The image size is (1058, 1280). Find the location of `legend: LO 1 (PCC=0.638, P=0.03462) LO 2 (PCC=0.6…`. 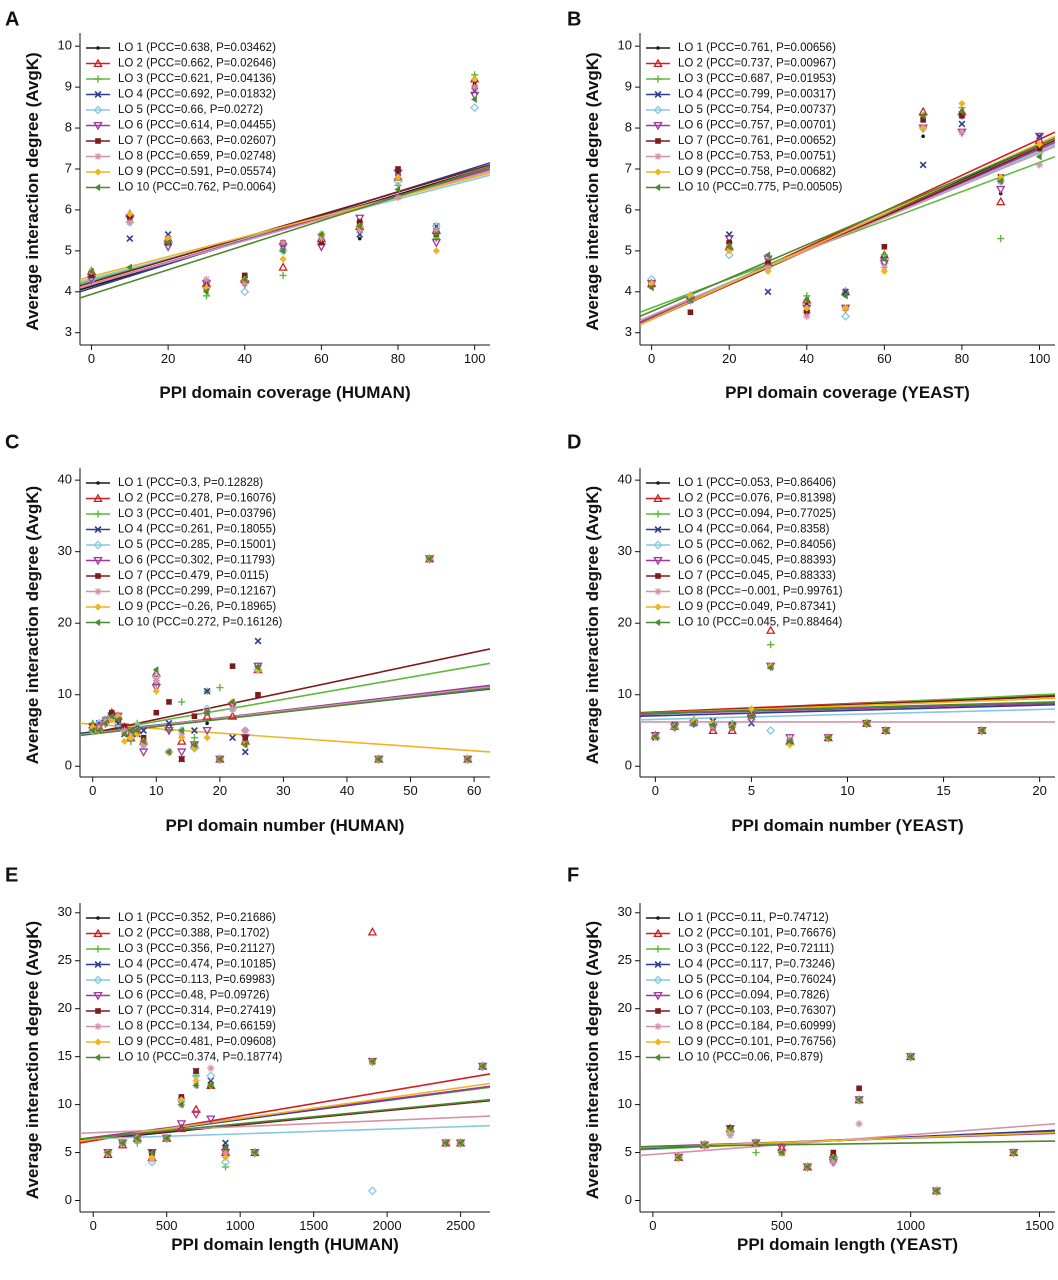

legend: LO 1 (PCC=0.638, P=0.03462) LO 2 (PCC=0.6… is located at coordinates (181, 118).